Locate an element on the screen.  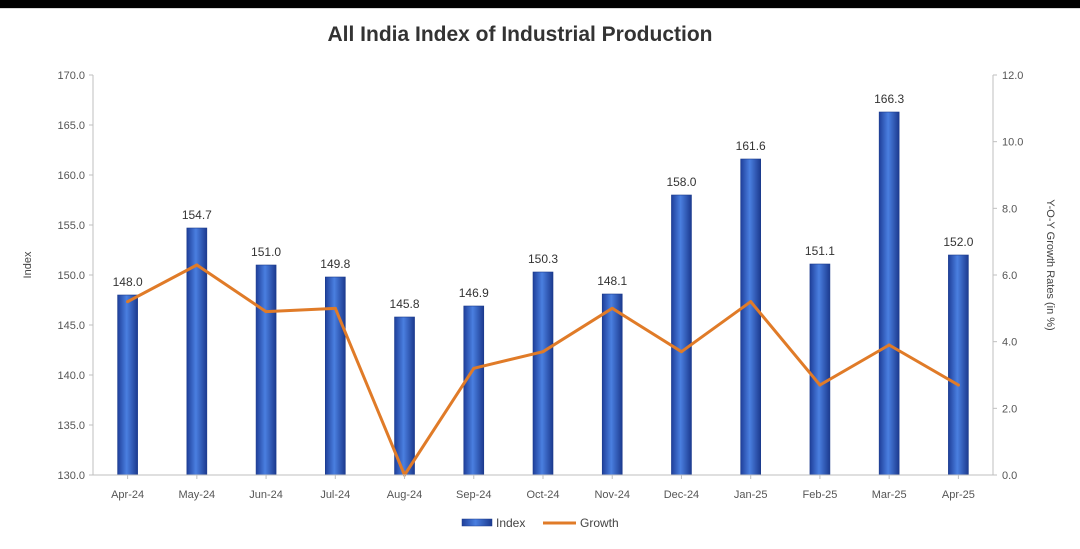
y-tick-label: 140.0 is located at coordinates (71, 376).